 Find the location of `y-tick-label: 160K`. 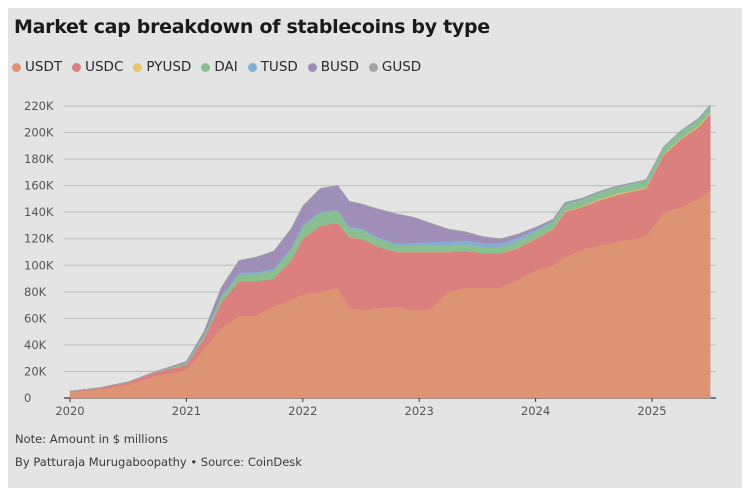

y-tick-label: 160K is located at coordinates (39, 186).